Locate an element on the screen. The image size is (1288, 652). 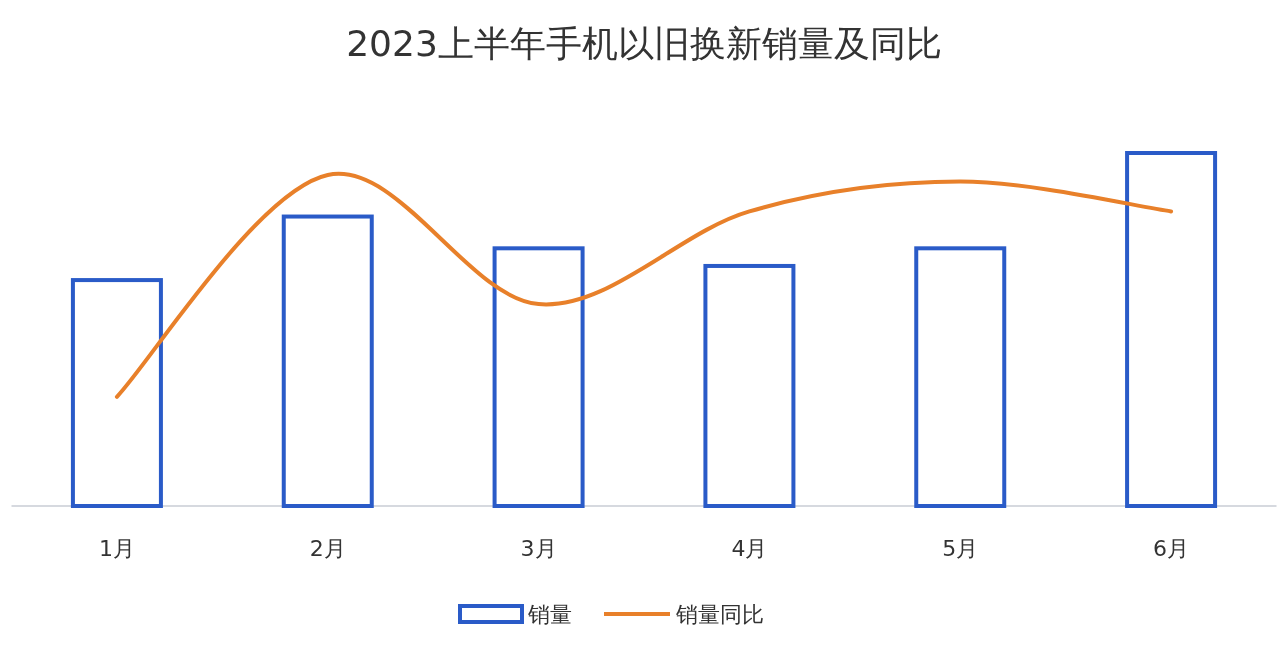
x-tick-label: 1月 is located at coordinates (116, 548).